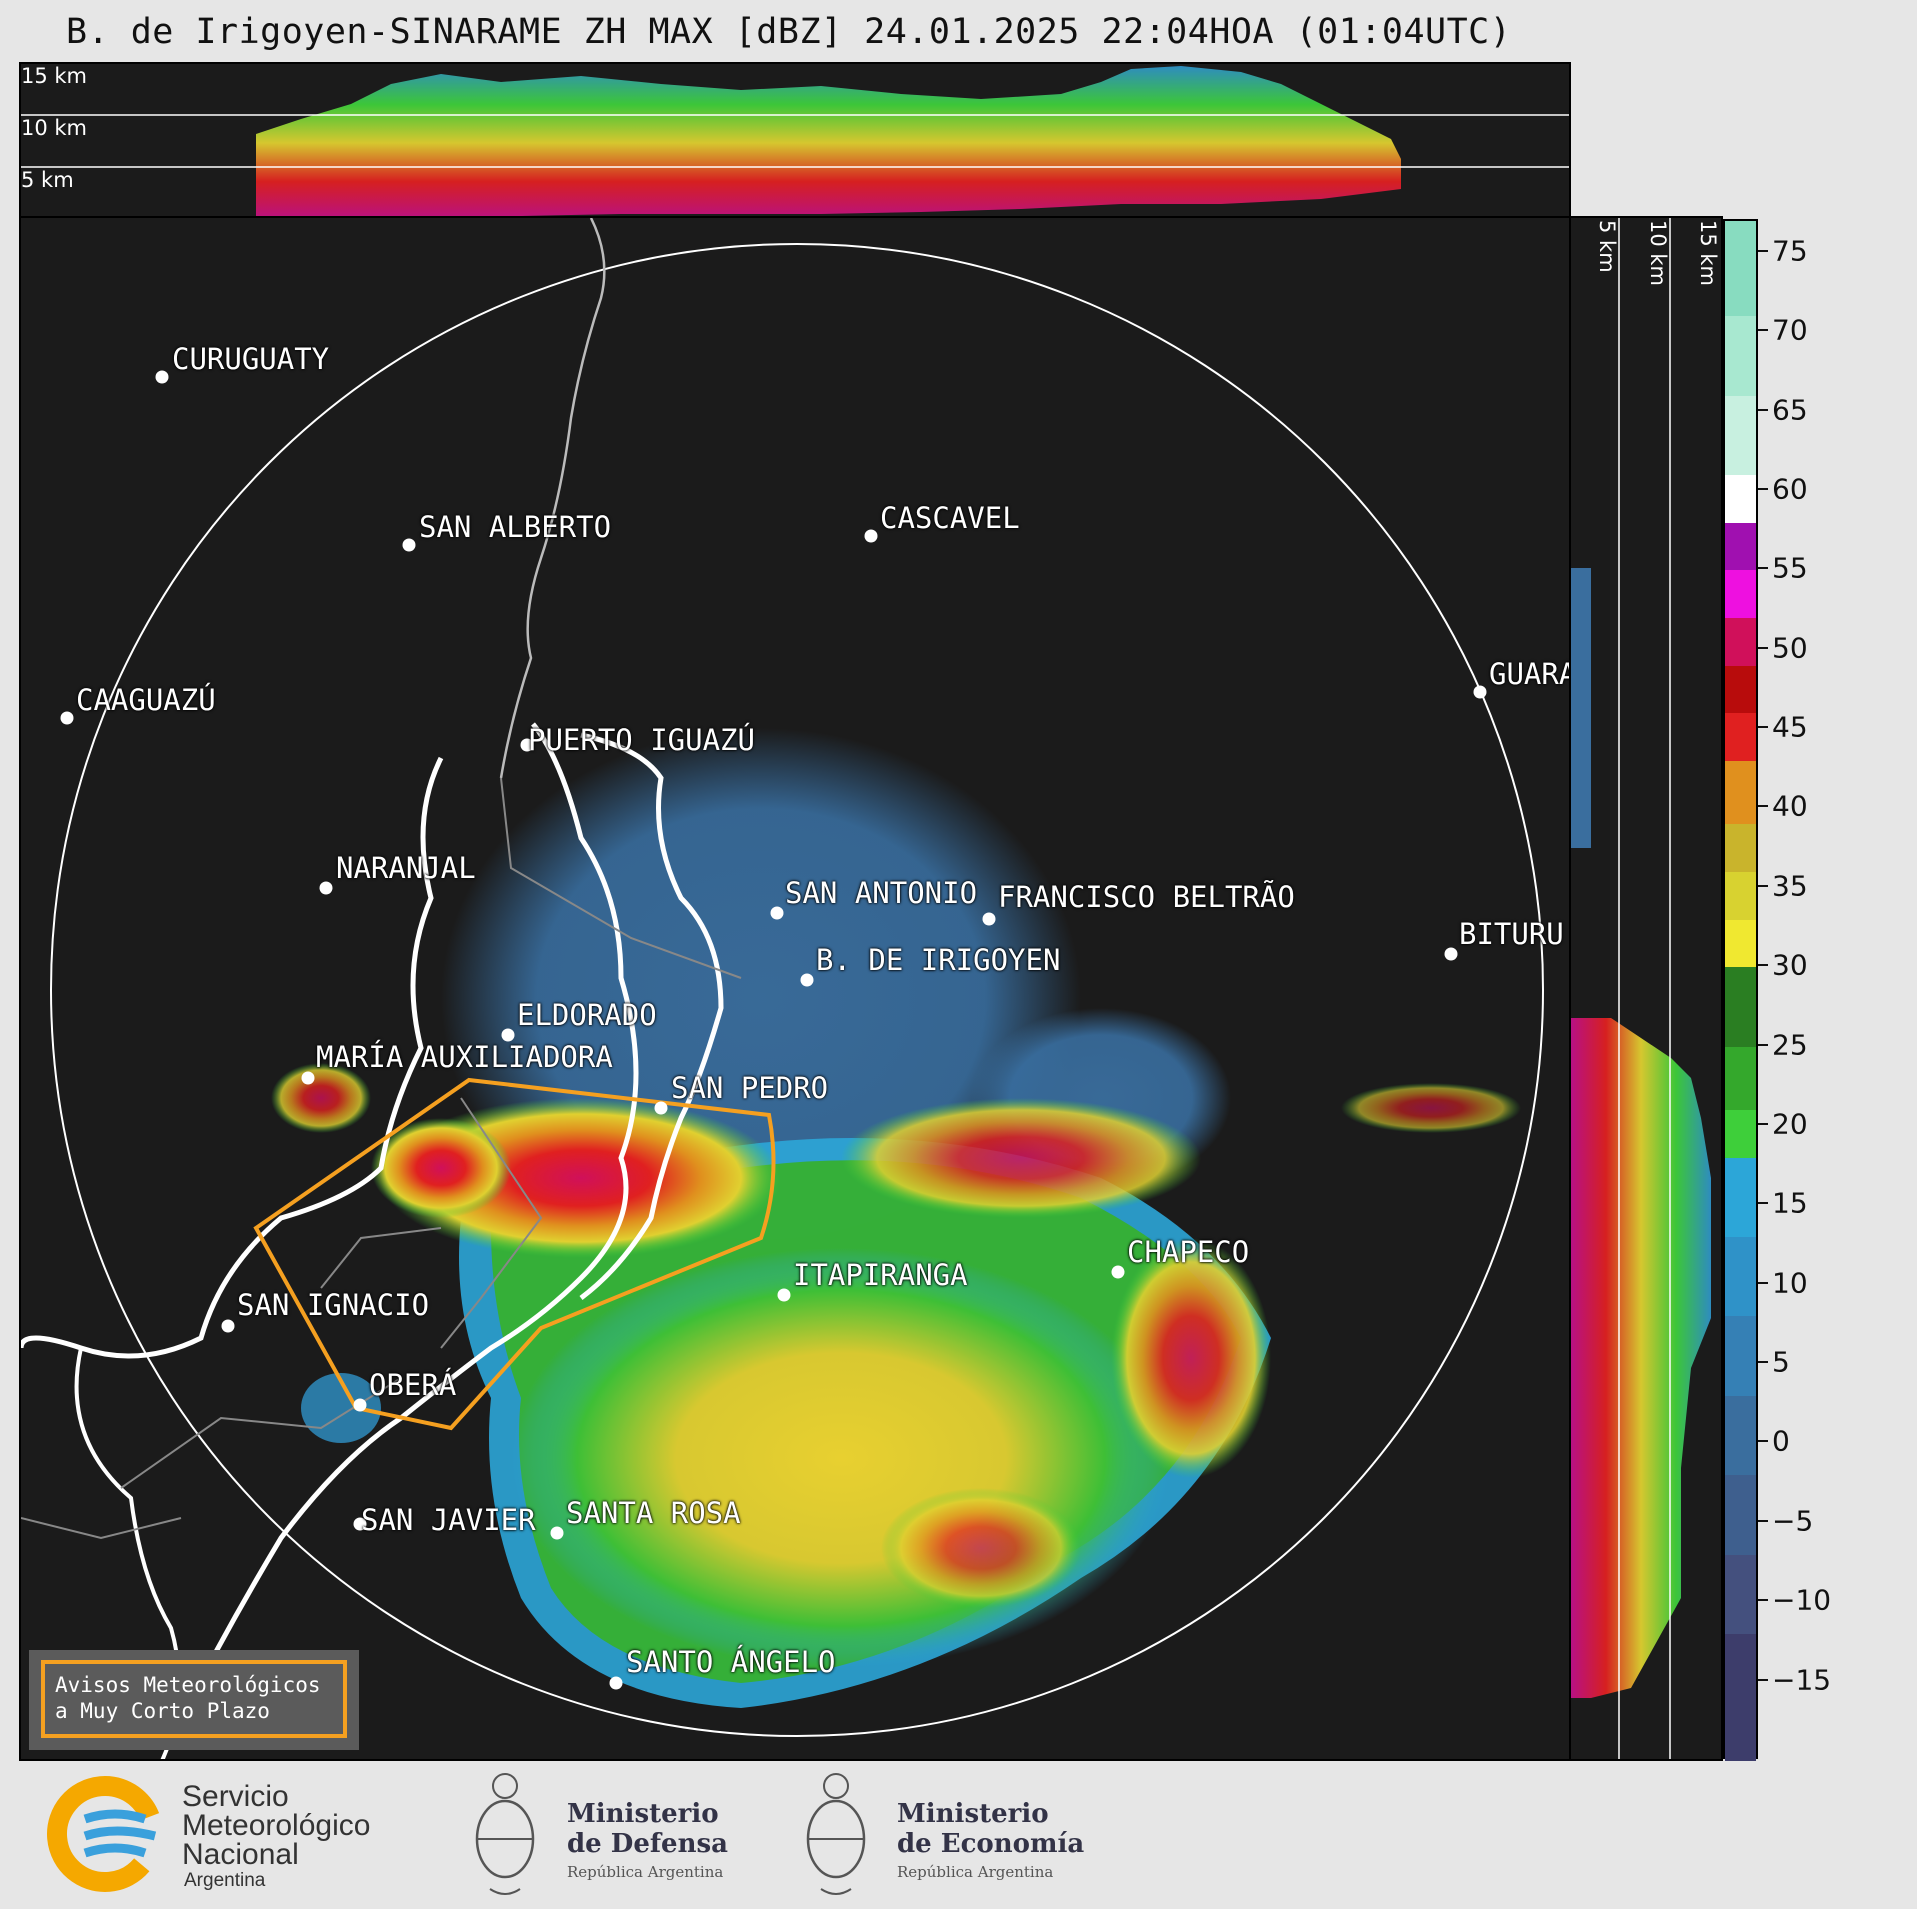  Describe the element at coordinates (276, 1825) in the screenshot. I see `smn-line-2: Meteorológico` at that location.